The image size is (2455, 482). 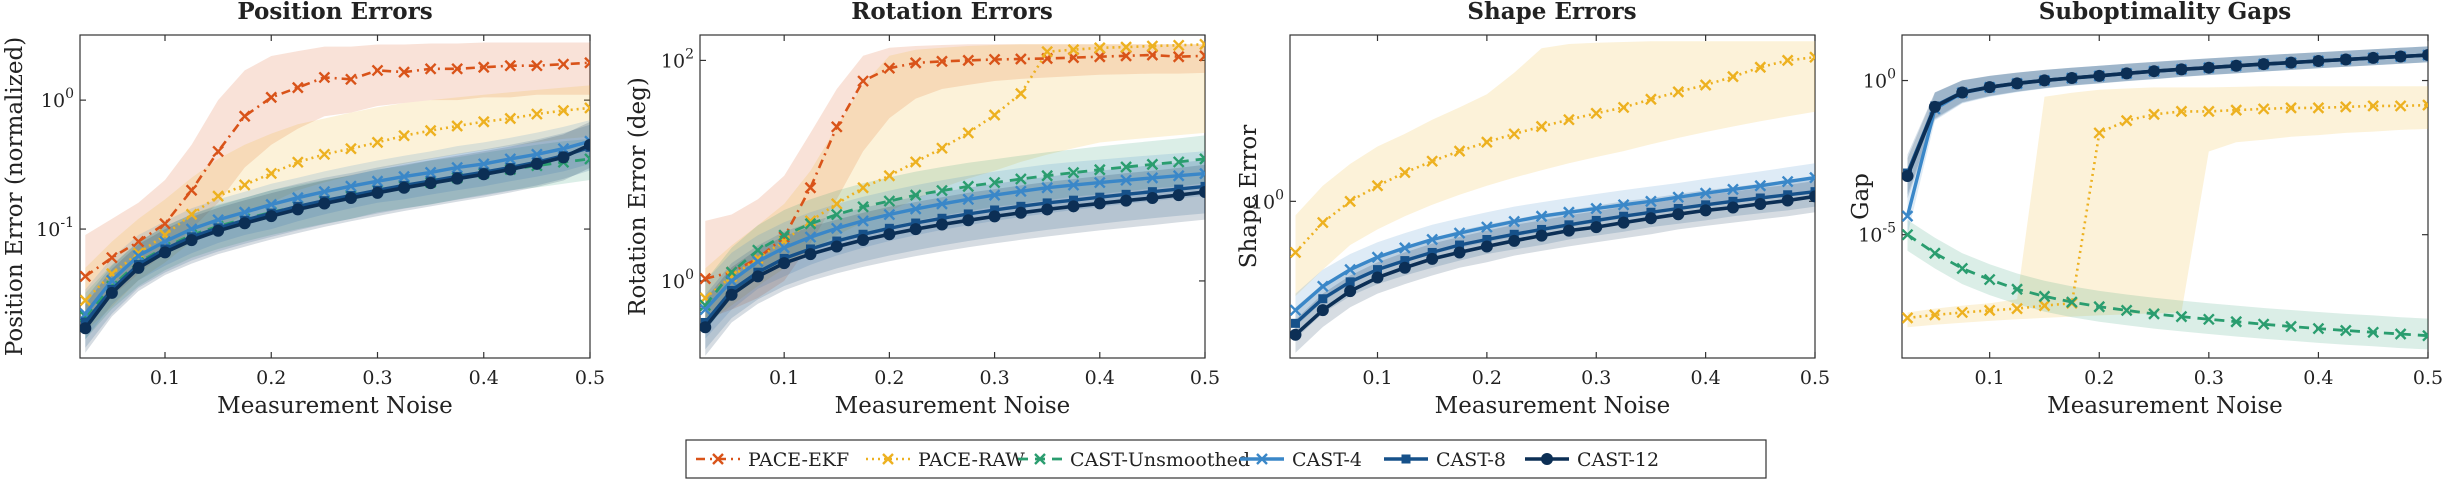 I want to click on chart-title: Shape Errors, so click(x=1551, y=12).